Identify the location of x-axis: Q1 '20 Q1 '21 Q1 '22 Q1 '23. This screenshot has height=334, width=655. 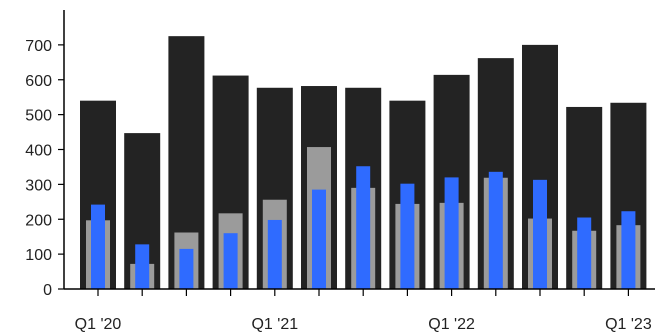
(359, 310).